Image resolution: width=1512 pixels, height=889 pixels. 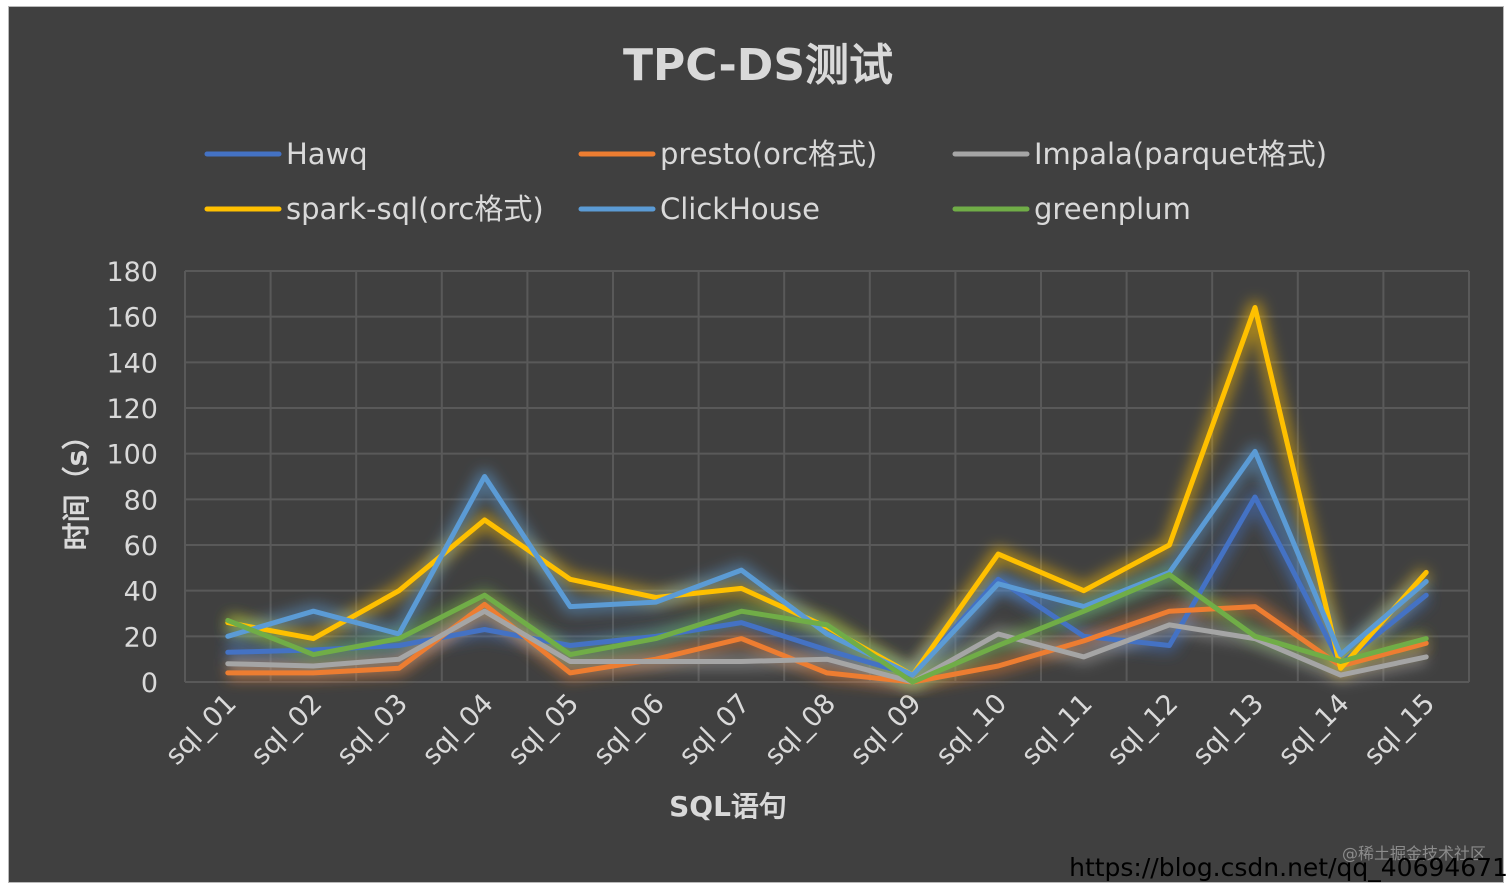 What do you see at coordinates (1057, 729) in the screenshot?
I see `x-tick-label: sql_11` at bounding box center [1057, 729].